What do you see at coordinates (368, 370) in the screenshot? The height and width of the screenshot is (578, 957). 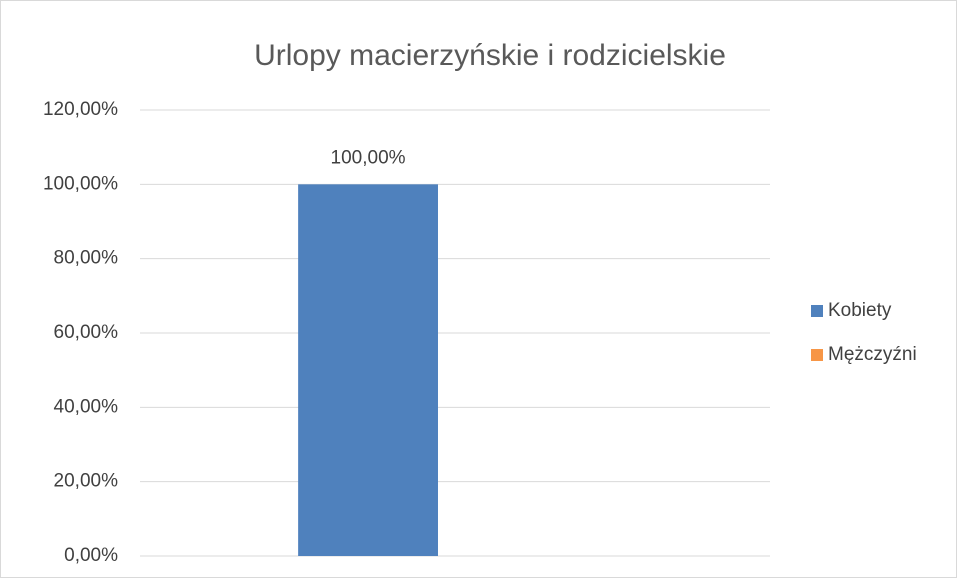 I see `bar` at bounding box center [368, 370].